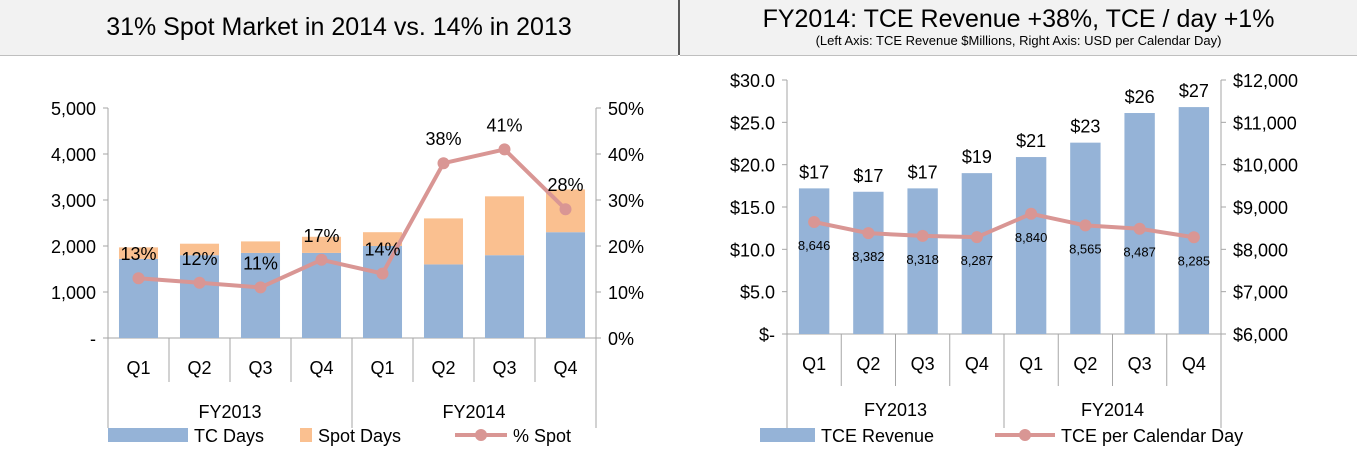  What do you see at coordinates (868, 256) in the screenshot?
I see `tce-per-day-label: 8,382` at bounding box center [868, 256].